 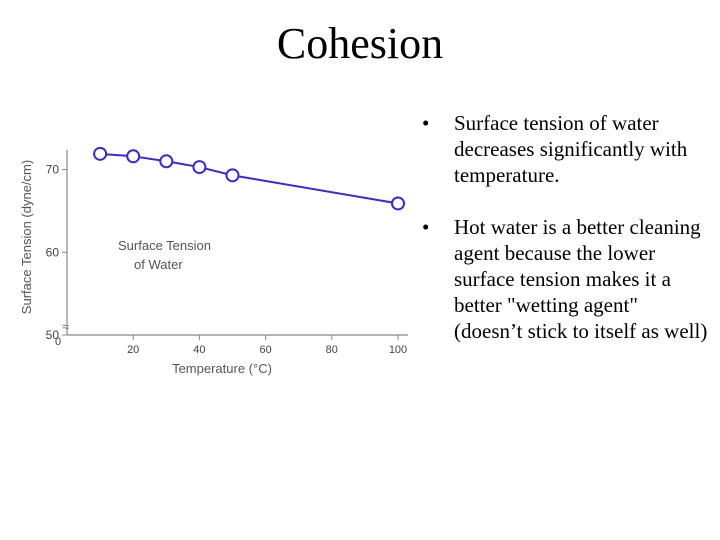 I want to click on y-tick-label: 60, so click(x=53, y=252).